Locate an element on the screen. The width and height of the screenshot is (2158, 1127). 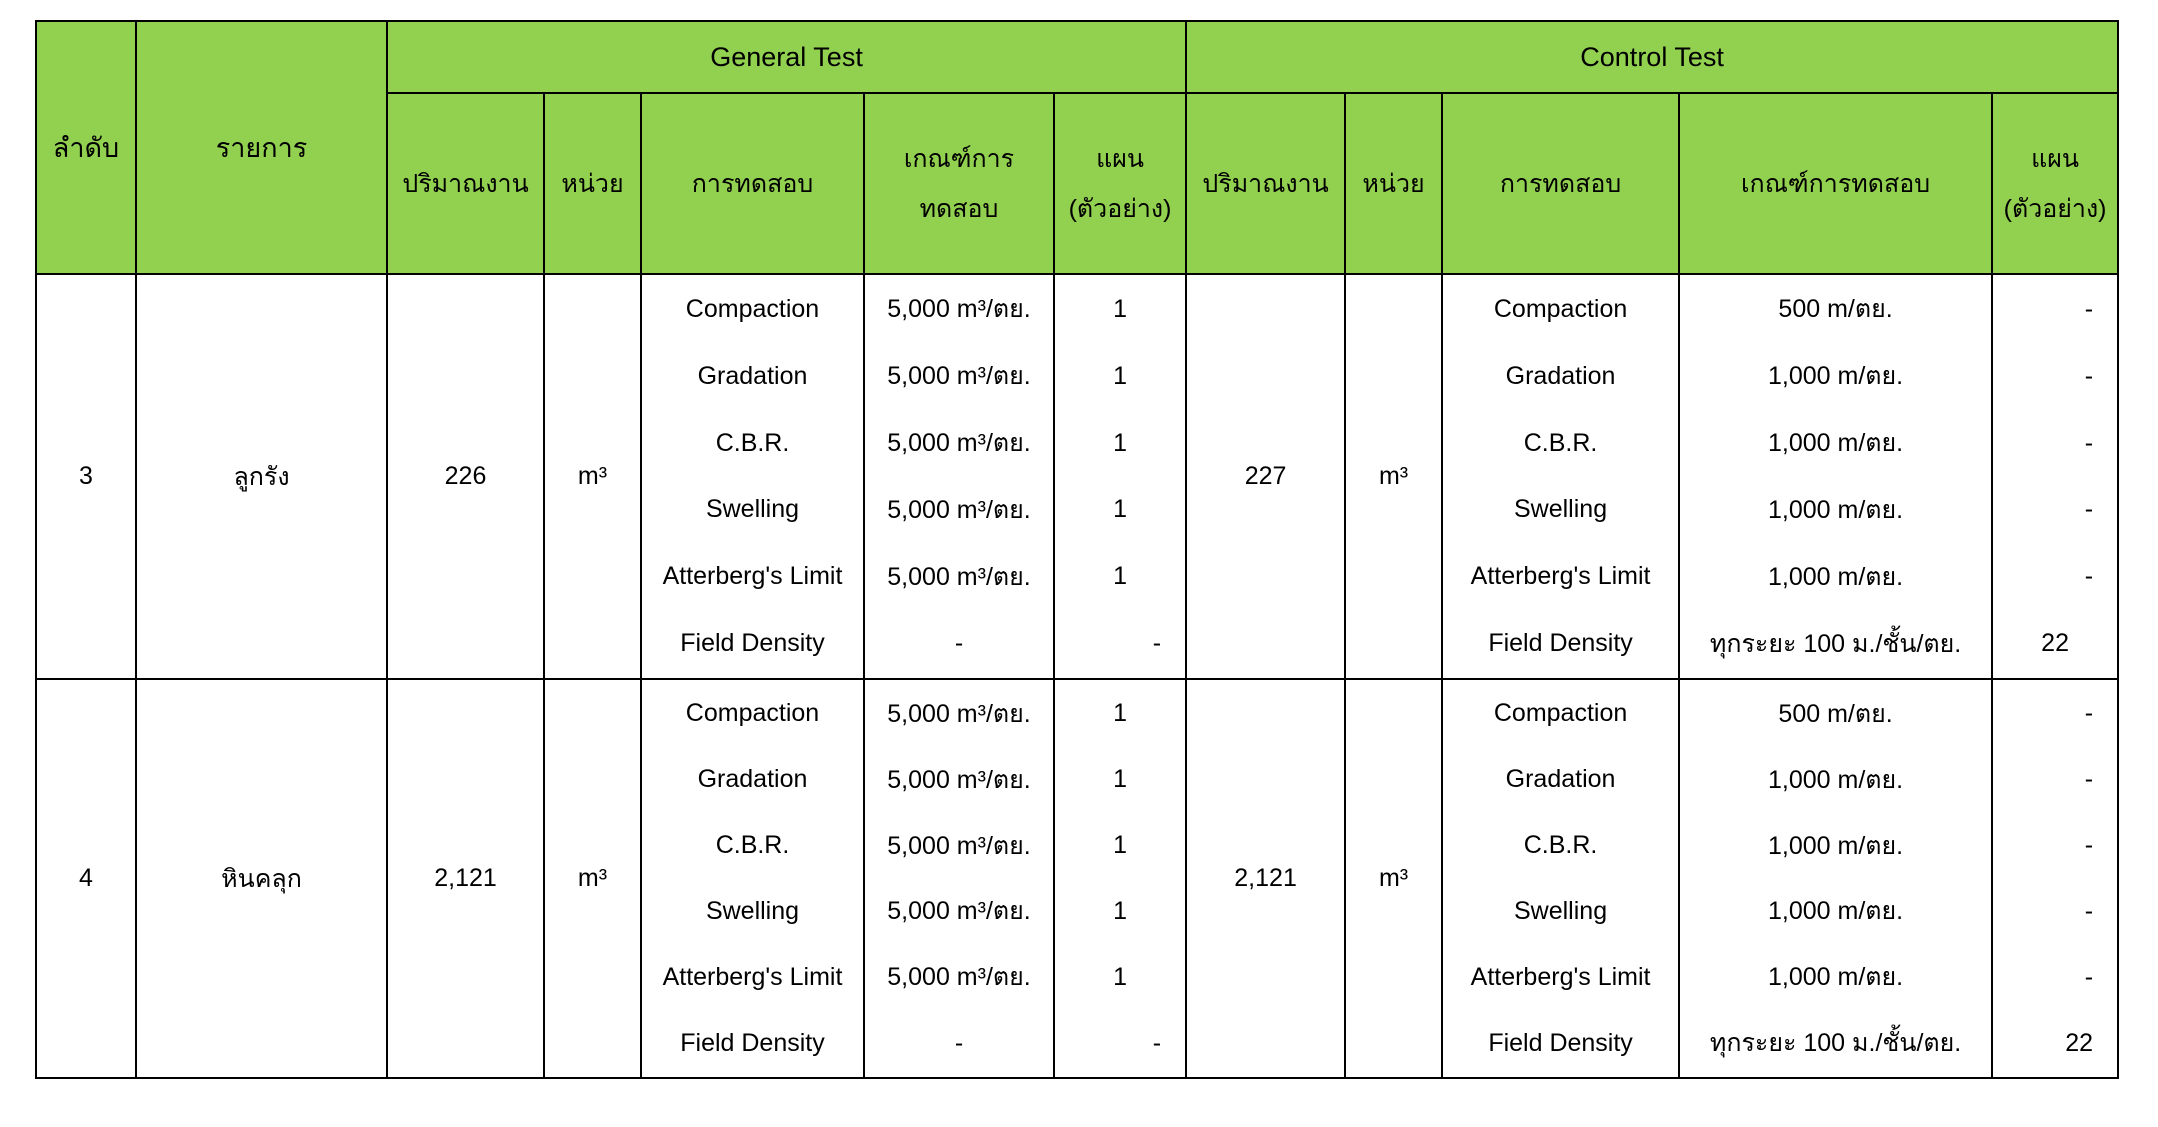
header-general-unit: หน่วย is located at coordinates (592, 183).